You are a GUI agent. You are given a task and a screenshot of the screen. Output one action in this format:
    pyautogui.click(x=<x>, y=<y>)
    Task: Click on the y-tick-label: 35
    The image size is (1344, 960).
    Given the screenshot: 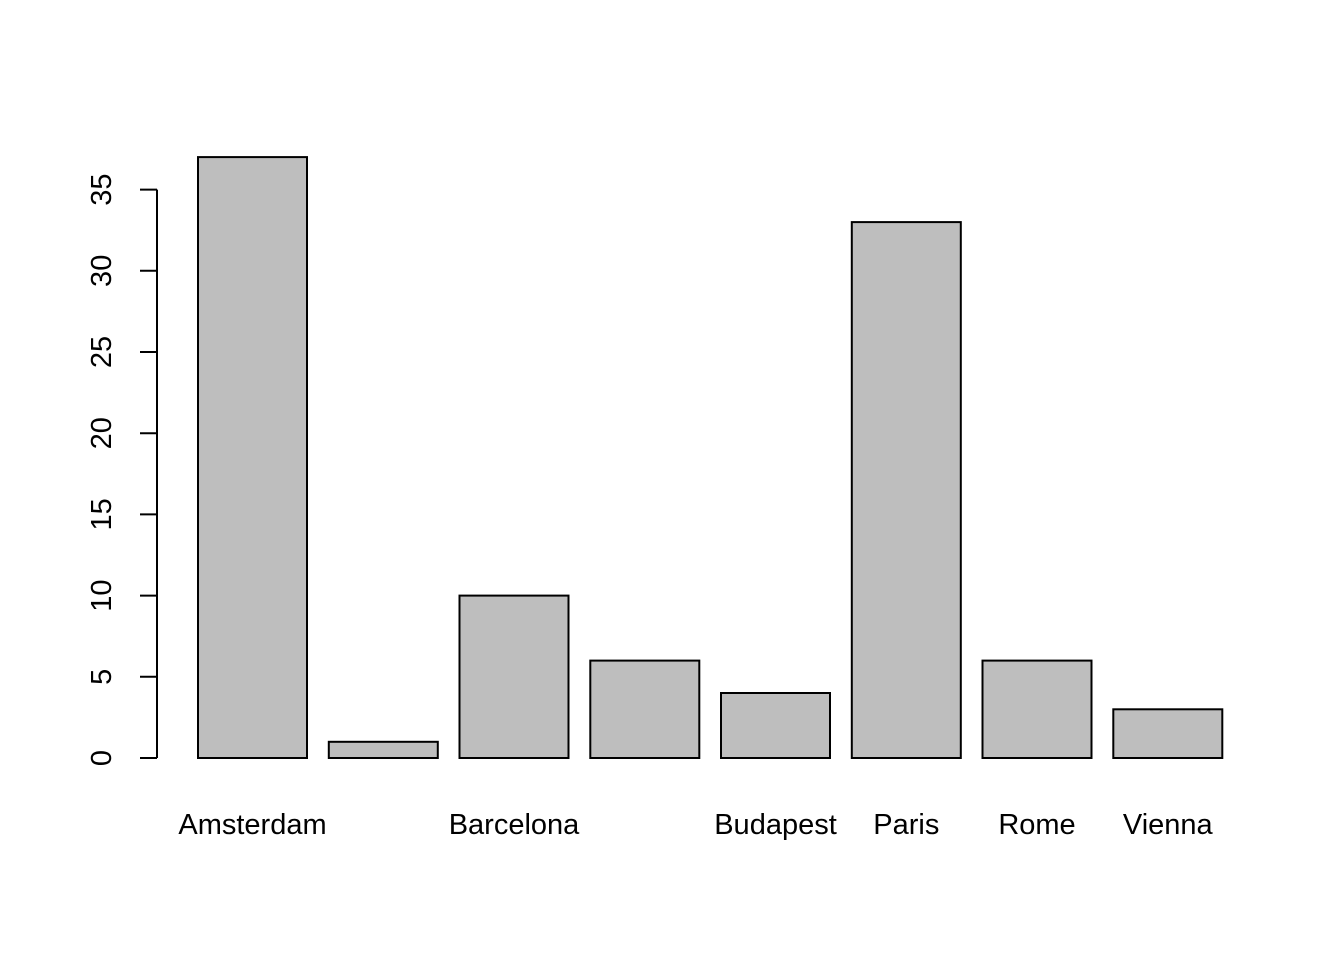 What is the action you would take?
    pyautogui.click(x=102, y=189)
    